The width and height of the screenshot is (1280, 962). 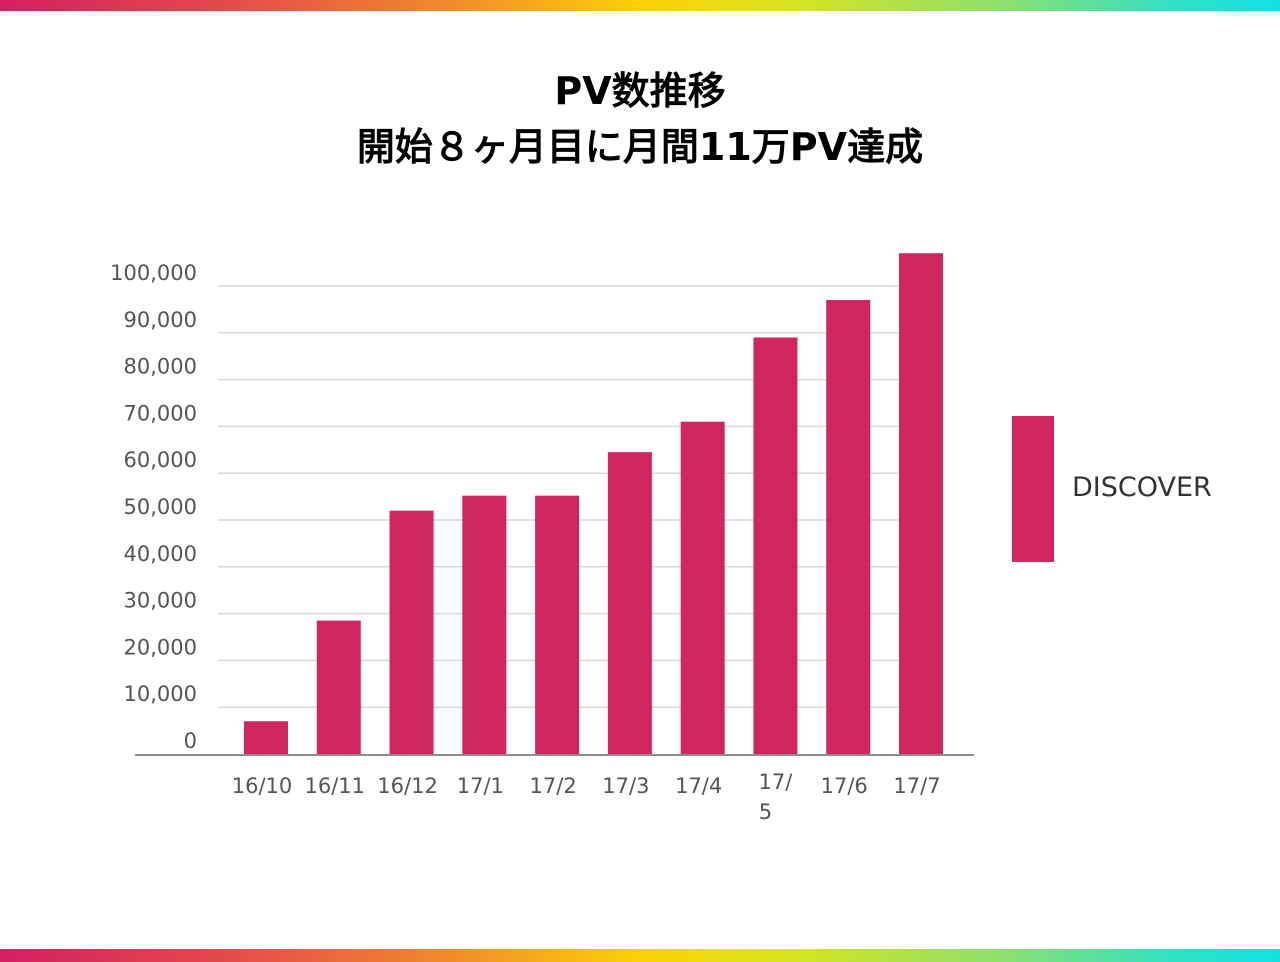 What do you see at coordinates (640, 5) in the screenshot?
I see `top-gradient-stripe` at bounding box center [640, 5].